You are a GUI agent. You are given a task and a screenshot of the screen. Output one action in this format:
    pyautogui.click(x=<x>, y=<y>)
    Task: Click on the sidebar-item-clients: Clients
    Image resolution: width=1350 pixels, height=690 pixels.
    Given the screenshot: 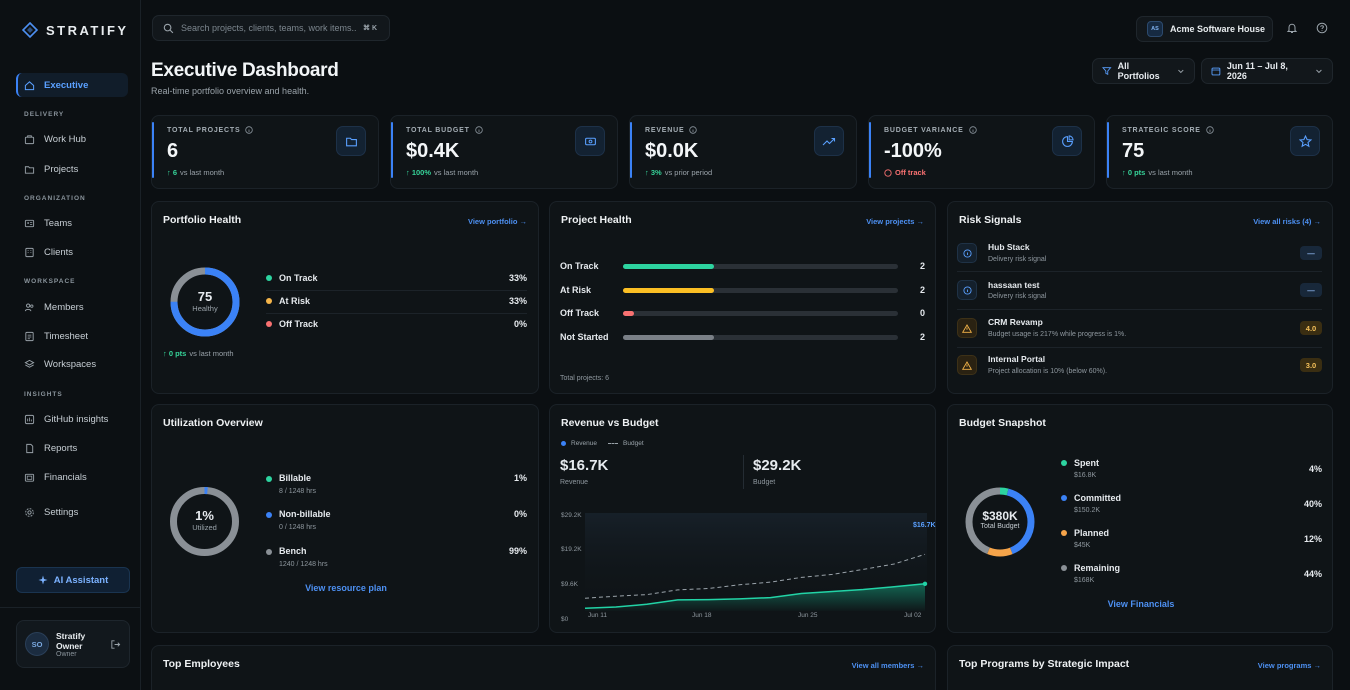 What is the action you would take?
    pyautogui.click(x=72, y=252)
    